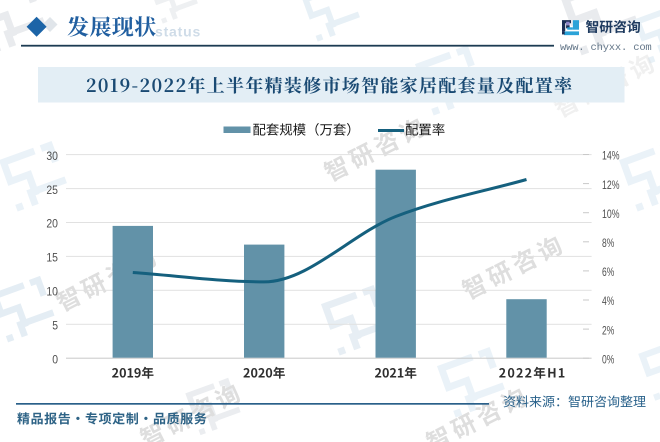  What do you see at coordinates (52, 292) in the screenshot?
I see `svg-text: 10` at bounding box center [52, 292].